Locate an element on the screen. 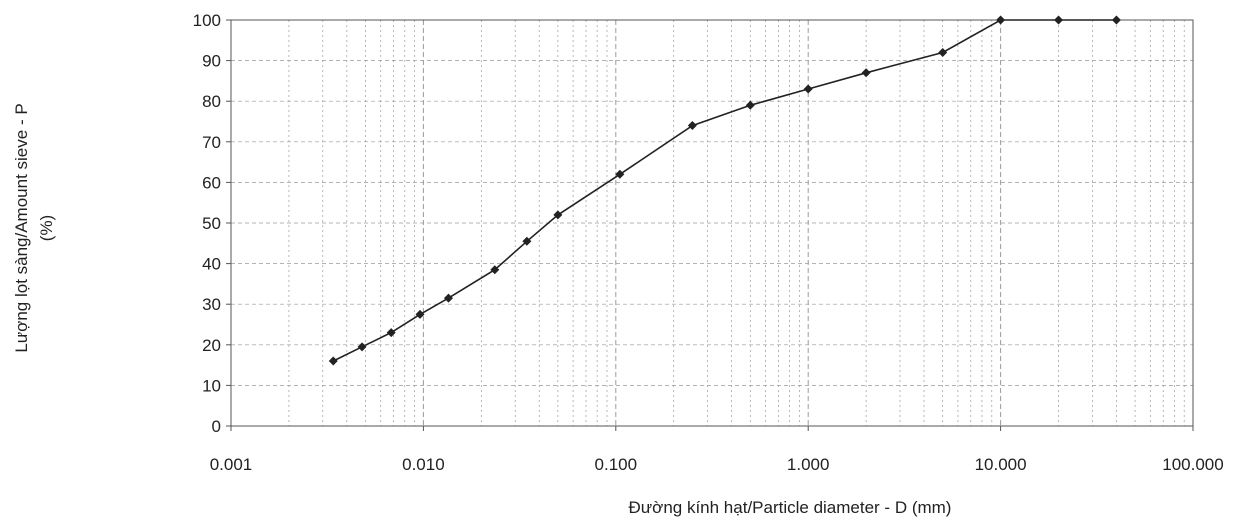 The image size is (1240, 521). y-tick-label: 100 is located at coordinates (207, 20).